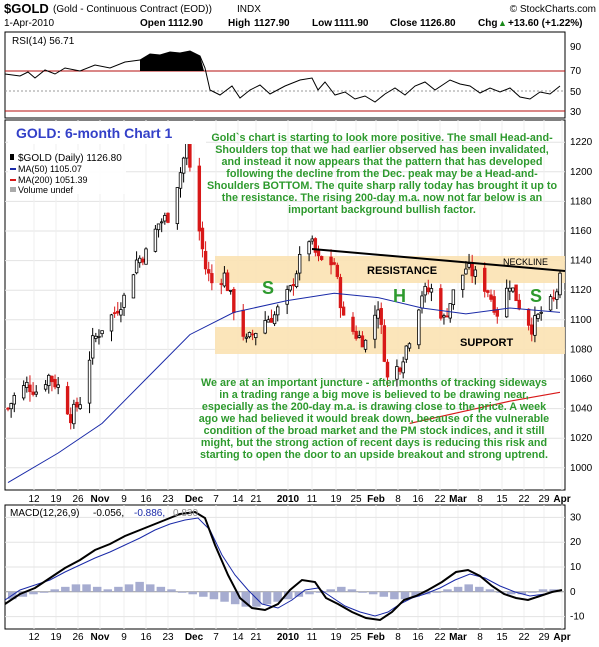 Image resolution: width=599 pixels, height=647 pixels. I want to click on high-value: 1127.90, so click(272, 23).